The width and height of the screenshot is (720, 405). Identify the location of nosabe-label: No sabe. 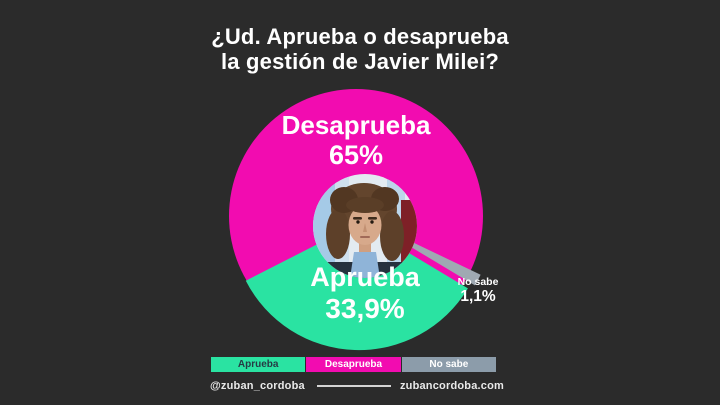
(478, 282).